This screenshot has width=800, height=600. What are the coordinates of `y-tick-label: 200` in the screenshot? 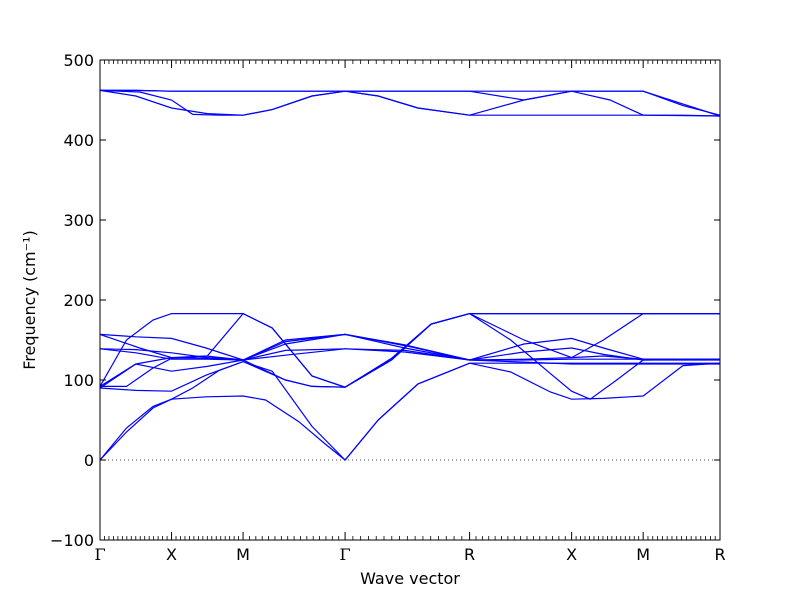 It's located at (78, 300).